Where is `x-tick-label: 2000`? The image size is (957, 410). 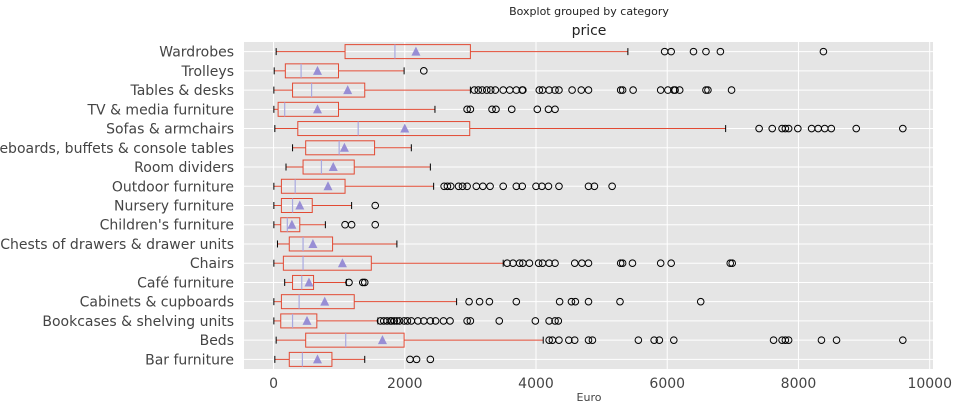
x-tick-label: 2000 is located at coordinates (405, 384).